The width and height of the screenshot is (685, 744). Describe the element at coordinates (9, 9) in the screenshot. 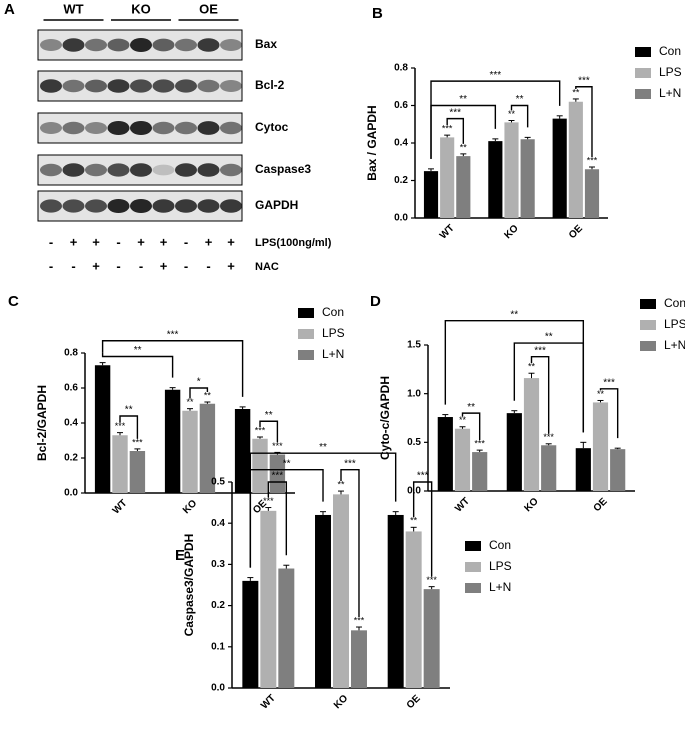

I see `panel-letter: A` at that location.